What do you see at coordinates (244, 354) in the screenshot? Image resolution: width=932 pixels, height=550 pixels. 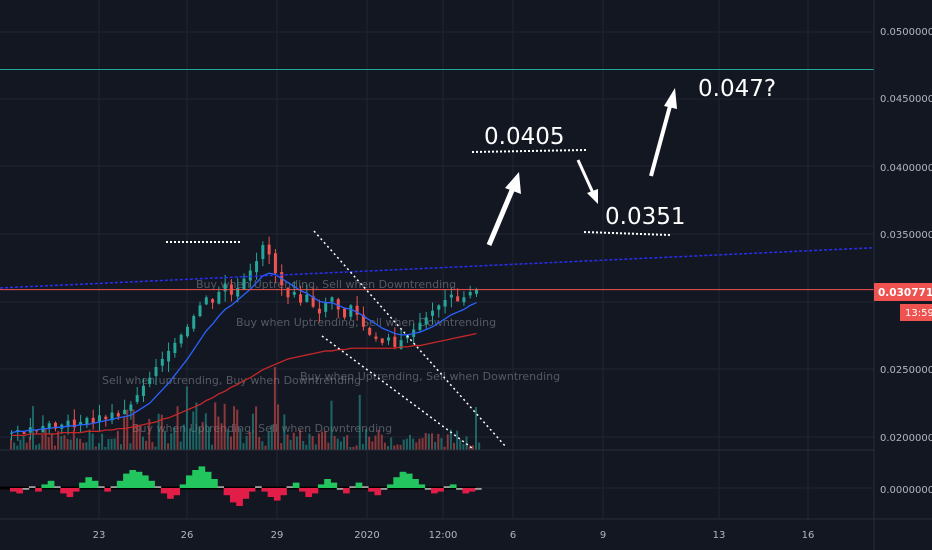 I see `moving-averages` at bounding box center [244, 354].